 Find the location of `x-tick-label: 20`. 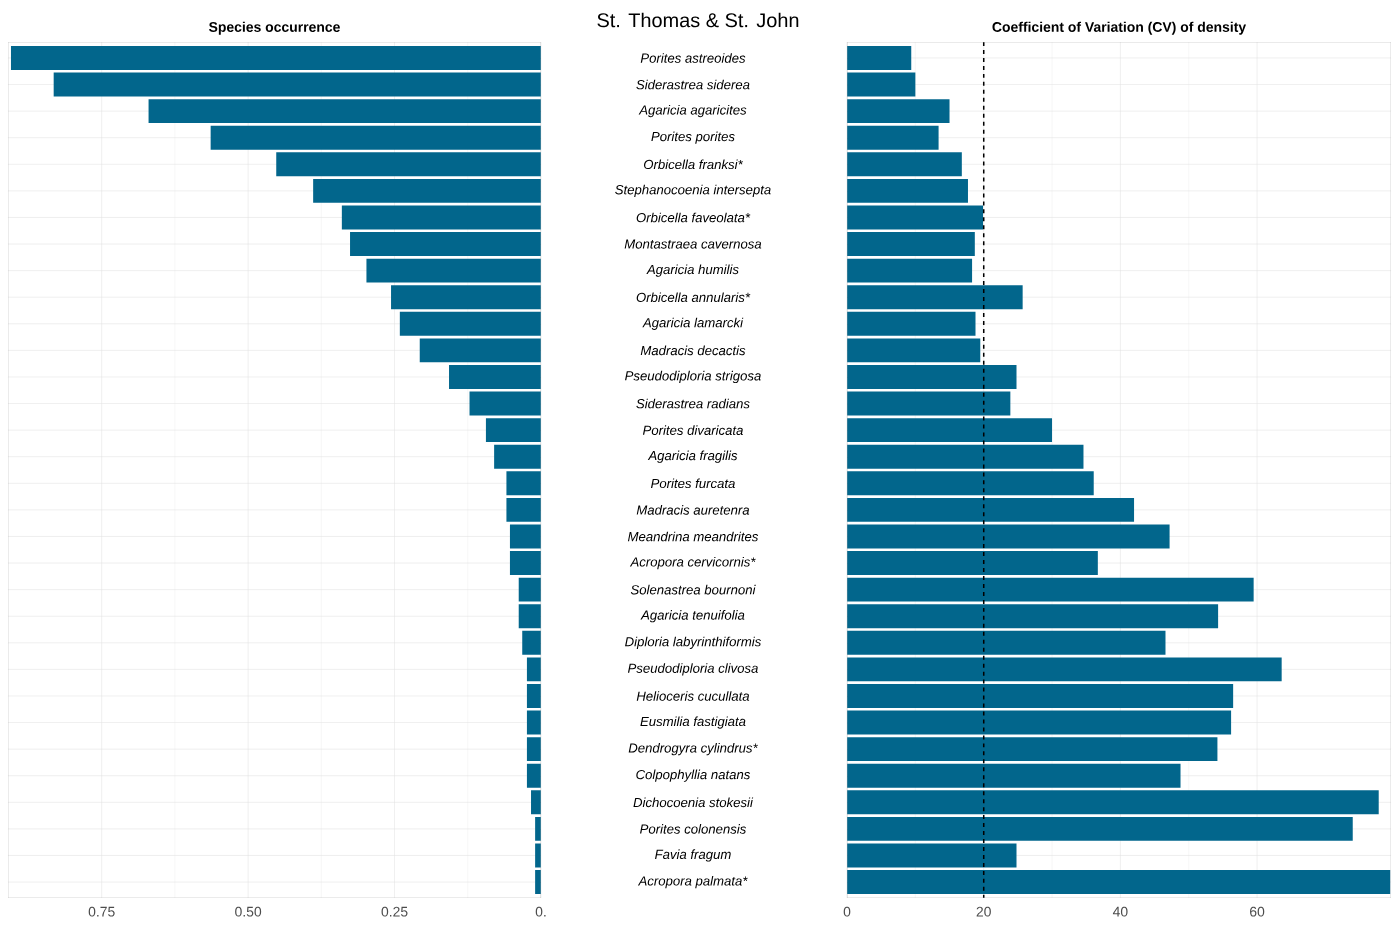

x-tick-label: 20 is located at coordinates (983, 911).